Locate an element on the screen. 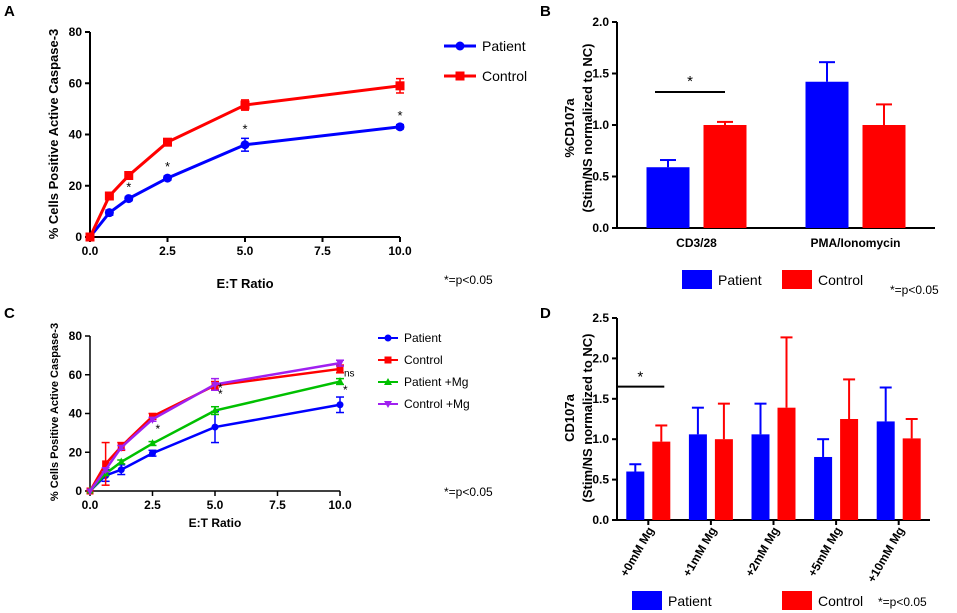  panel-a-y-tick-label: 80 is located at coordinates (76, 32).